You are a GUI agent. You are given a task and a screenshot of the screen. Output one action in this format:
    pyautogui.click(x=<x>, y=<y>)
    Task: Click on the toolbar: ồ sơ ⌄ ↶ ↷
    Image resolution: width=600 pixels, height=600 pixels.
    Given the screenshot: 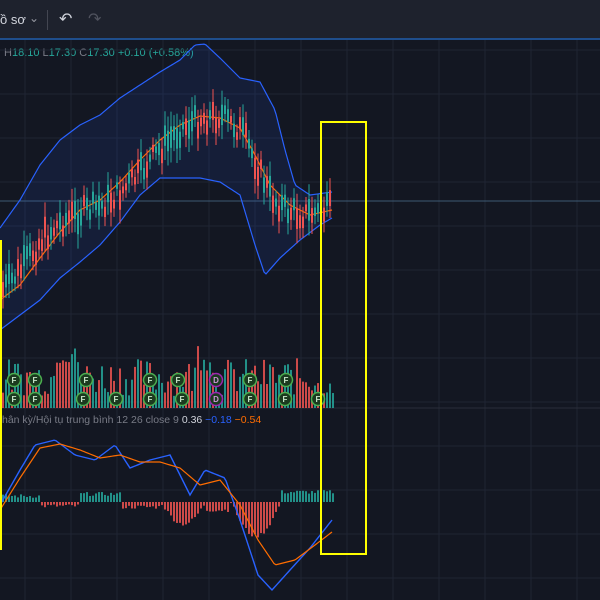 What is the action you would take?
    pyautogui.click(x=300, y=20)
    